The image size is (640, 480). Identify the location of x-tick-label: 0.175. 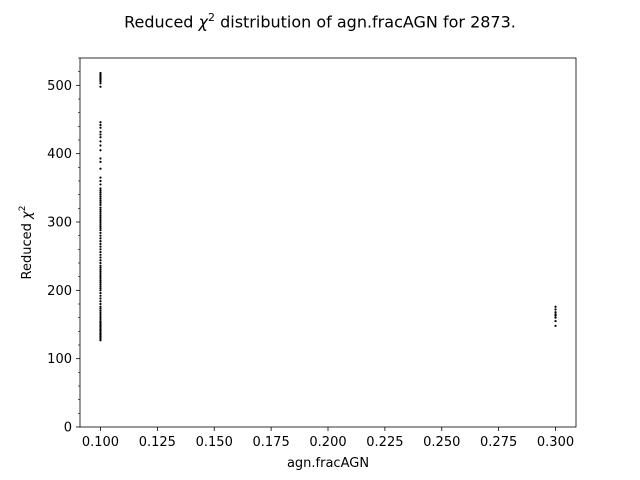
(271, 442).